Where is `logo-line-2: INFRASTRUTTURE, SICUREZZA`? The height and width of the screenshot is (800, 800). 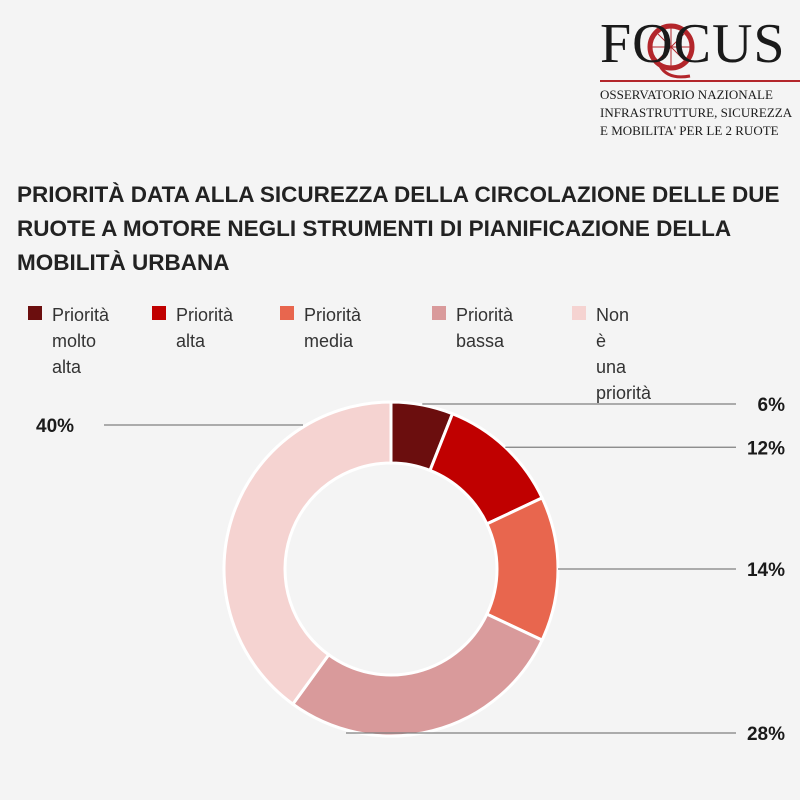 logo-line-2: INFRASTRUTTURE, SICUREZZA is located at coordinates (696, 112).